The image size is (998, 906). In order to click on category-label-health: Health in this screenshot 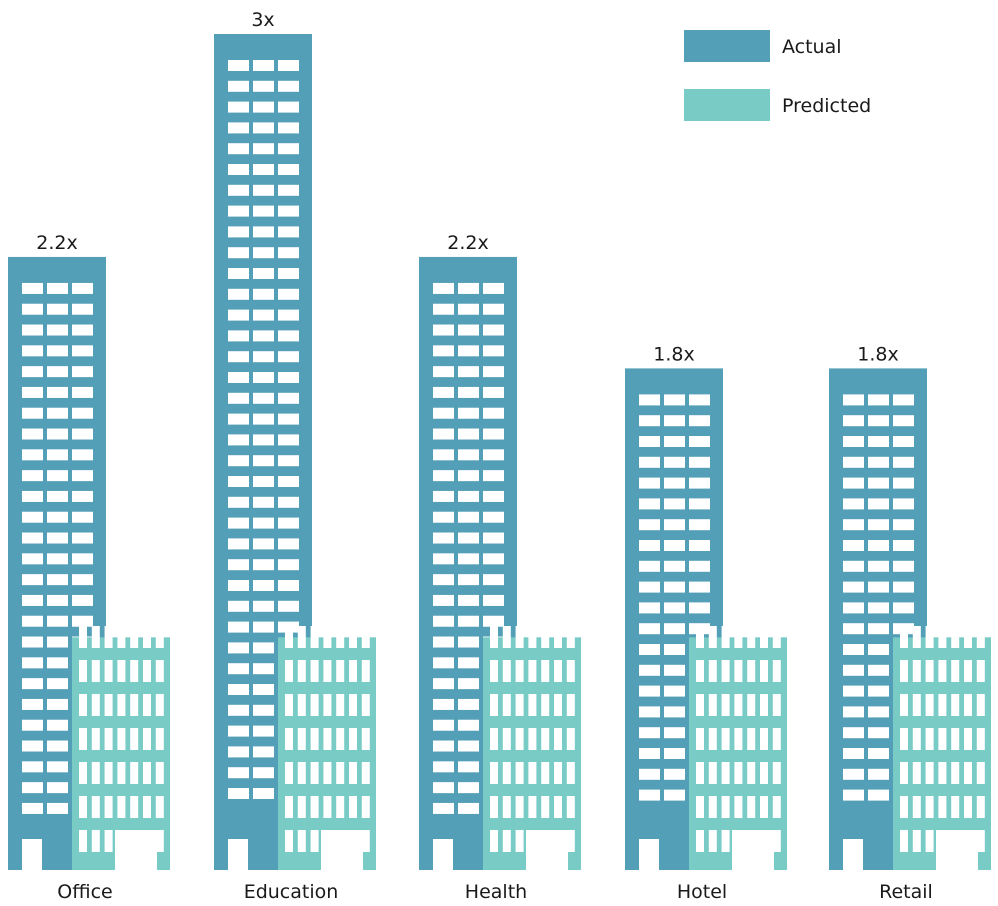, I will do `click(496, 892)`.